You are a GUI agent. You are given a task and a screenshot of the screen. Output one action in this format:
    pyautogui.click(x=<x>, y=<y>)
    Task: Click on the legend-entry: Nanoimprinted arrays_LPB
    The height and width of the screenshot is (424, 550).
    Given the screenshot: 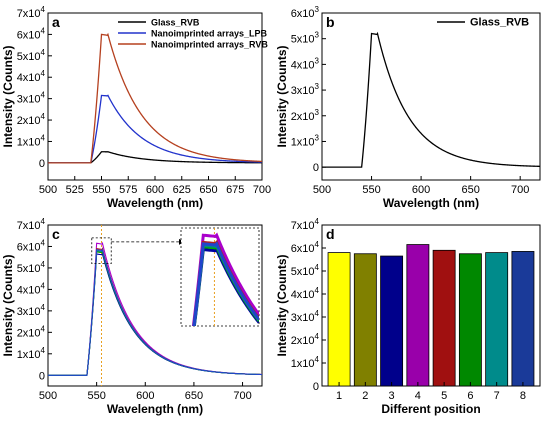 What is the action you would take?
    pyautogui.click(x=209, y=34)
    